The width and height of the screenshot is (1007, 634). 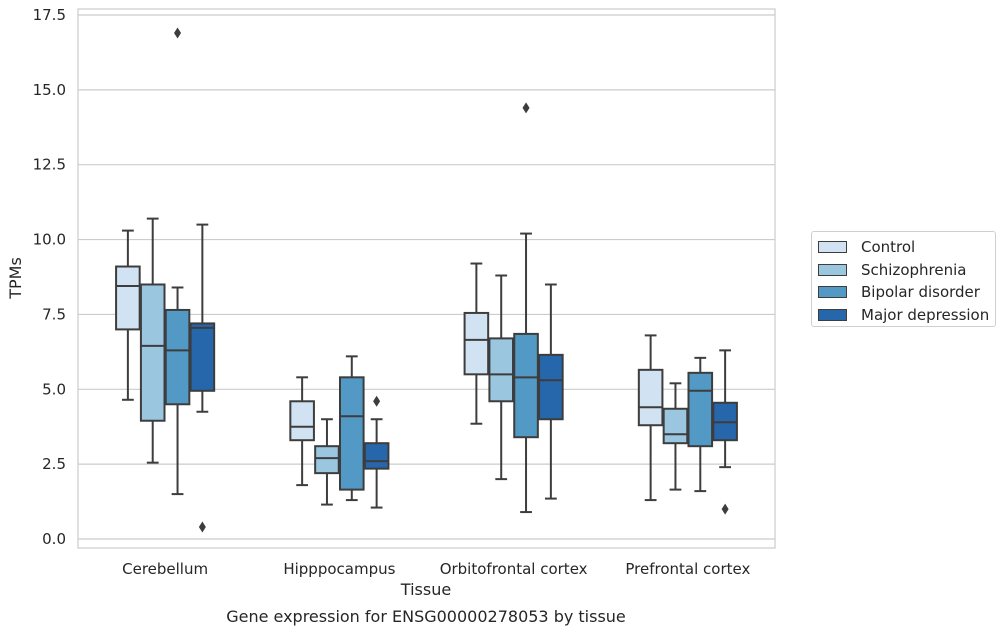 I want to click on legend-label: Schizophrenia, so click(x=914, y=269).